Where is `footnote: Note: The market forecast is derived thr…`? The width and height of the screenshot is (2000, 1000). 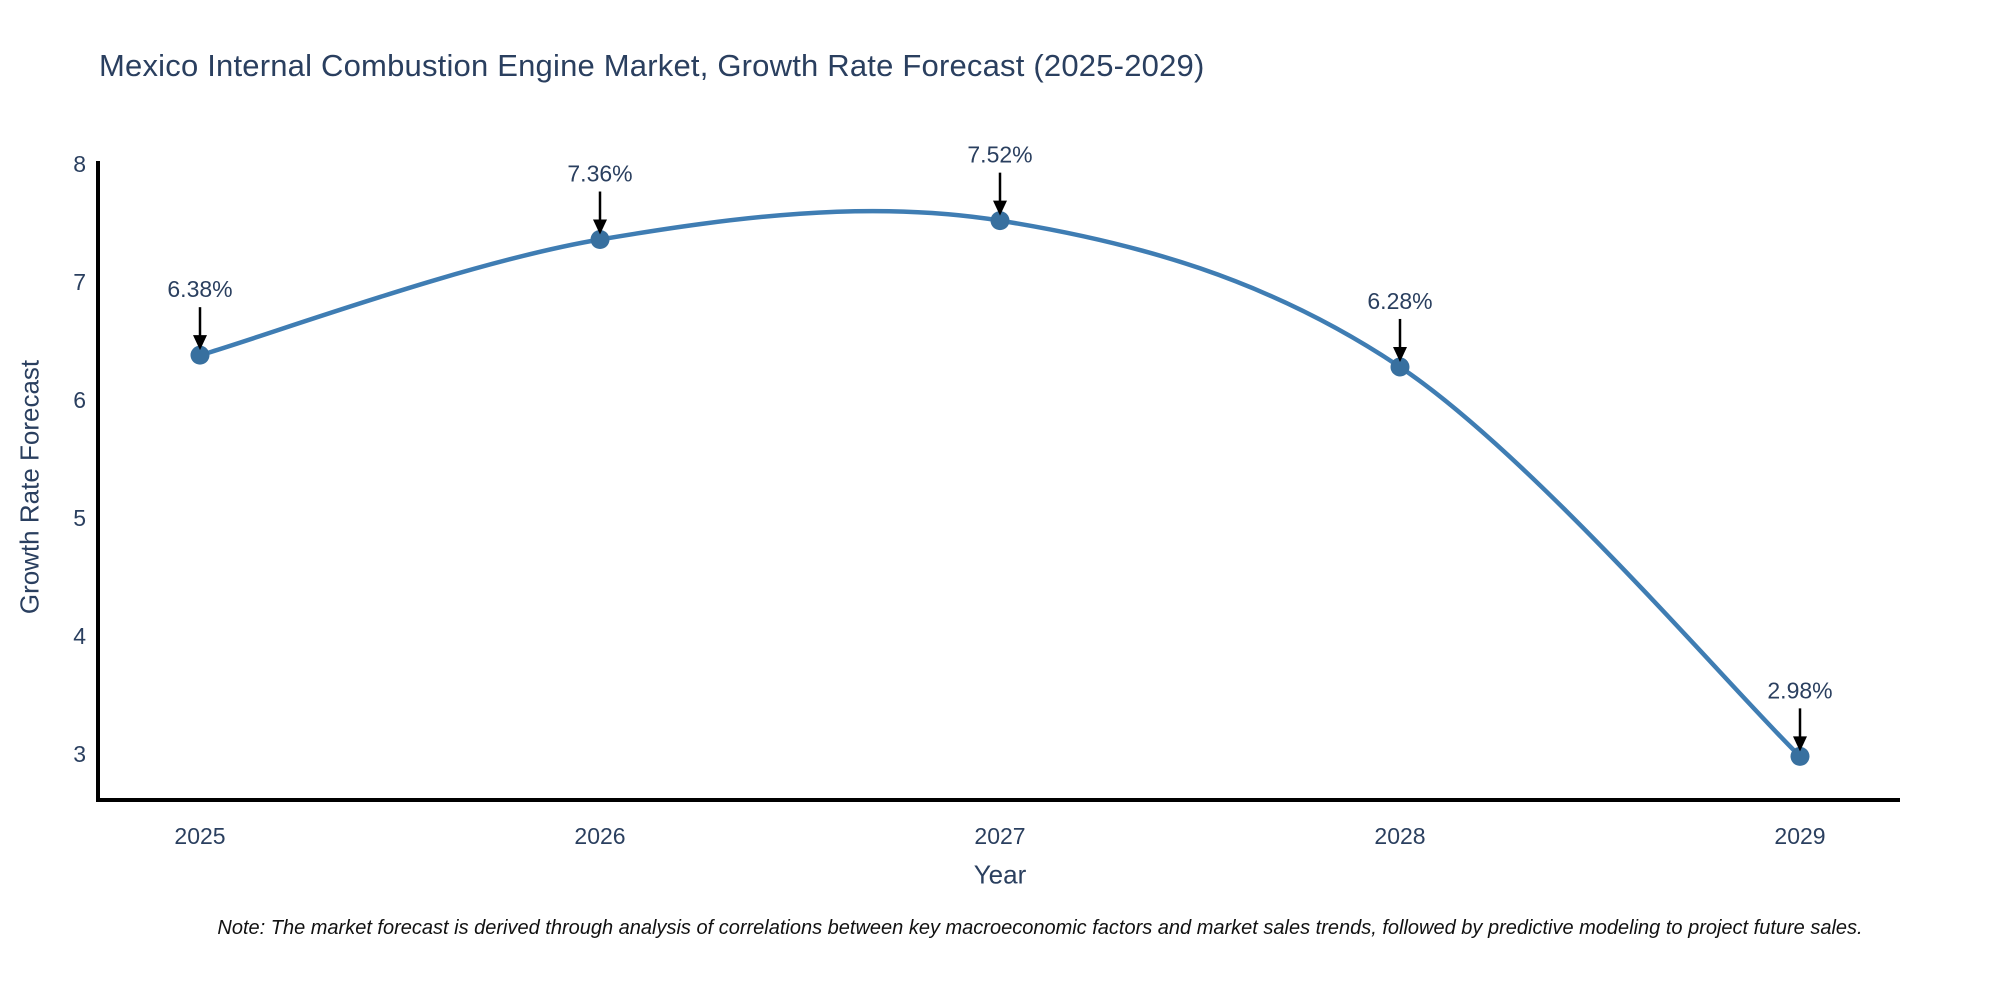 footnote: Note: The market forecast is derived thr… is located at coordinates (1040, 928).